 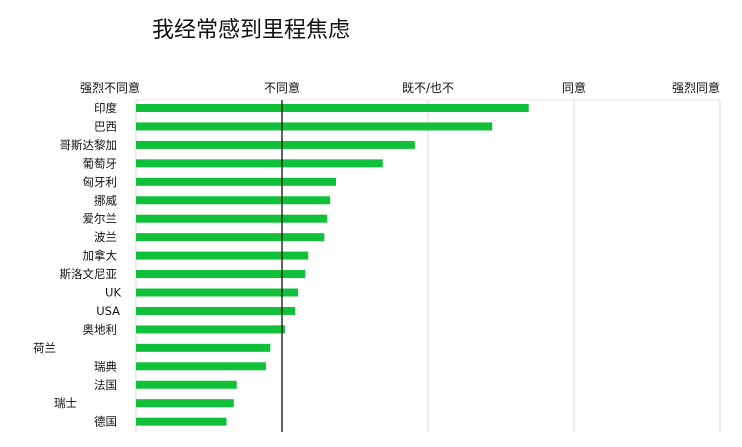 What do you see at coordinates (574, 87) in the screenshot?
I see `scale-label: 同意` at bounding box center [574, 87].